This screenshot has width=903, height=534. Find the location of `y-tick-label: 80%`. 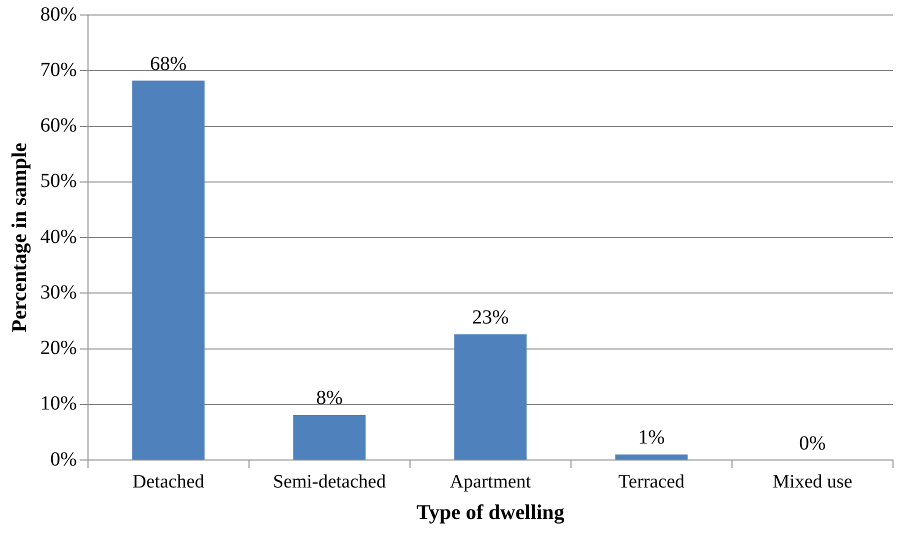

y-tick-label: 80% is located at coordinates (58, 14).